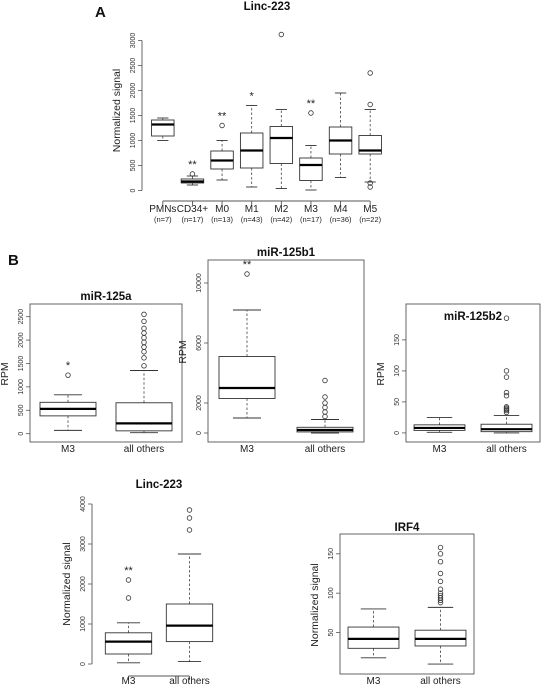 This screenshot has width=550, height=688. What do you see at coordinates (128, 571) in the screenshot?
I see `significance-marker: **` at bounding box center [128, 571].